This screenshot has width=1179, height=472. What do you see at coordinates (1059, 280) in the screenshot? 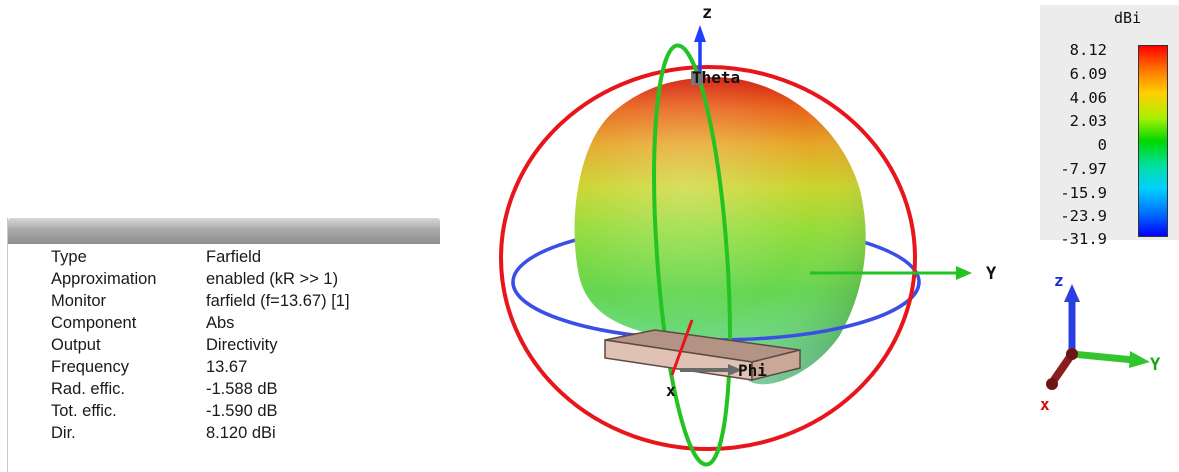
I see `triad-z-label: z` at bounding box center [1059, 280].